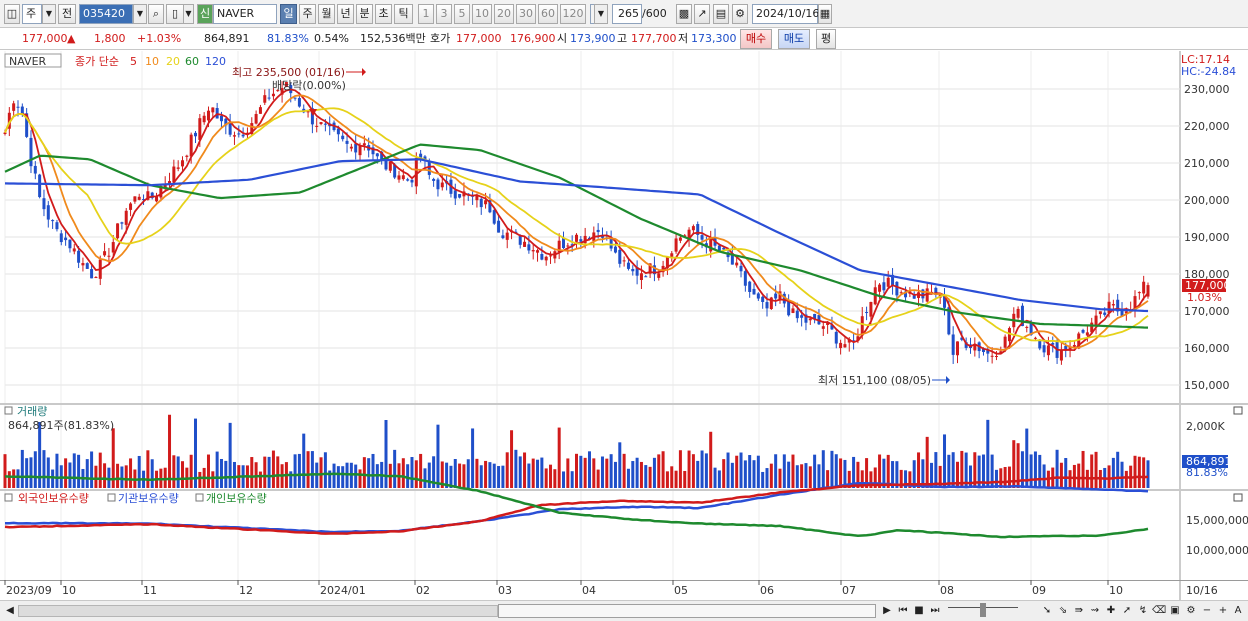  I want to click on legend-indiv-toggle-icon, so click(199, 497).